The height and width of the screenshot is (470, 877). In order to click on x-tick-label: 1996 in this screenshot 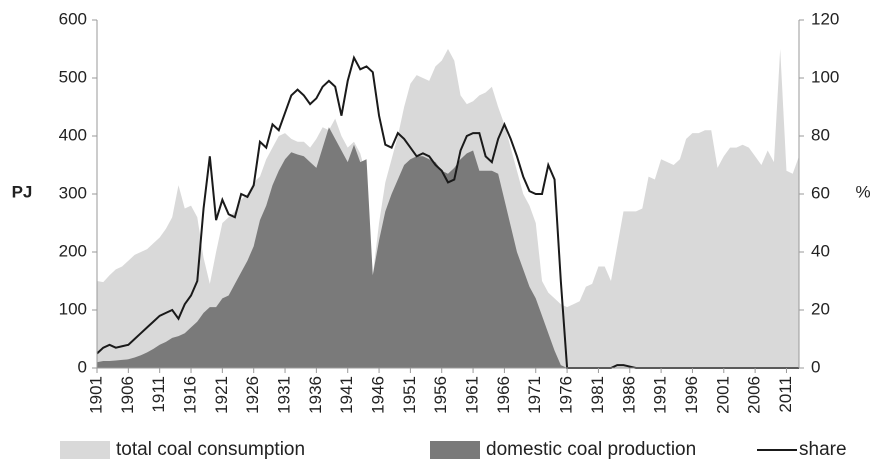, I will do `click(691, 395)`.